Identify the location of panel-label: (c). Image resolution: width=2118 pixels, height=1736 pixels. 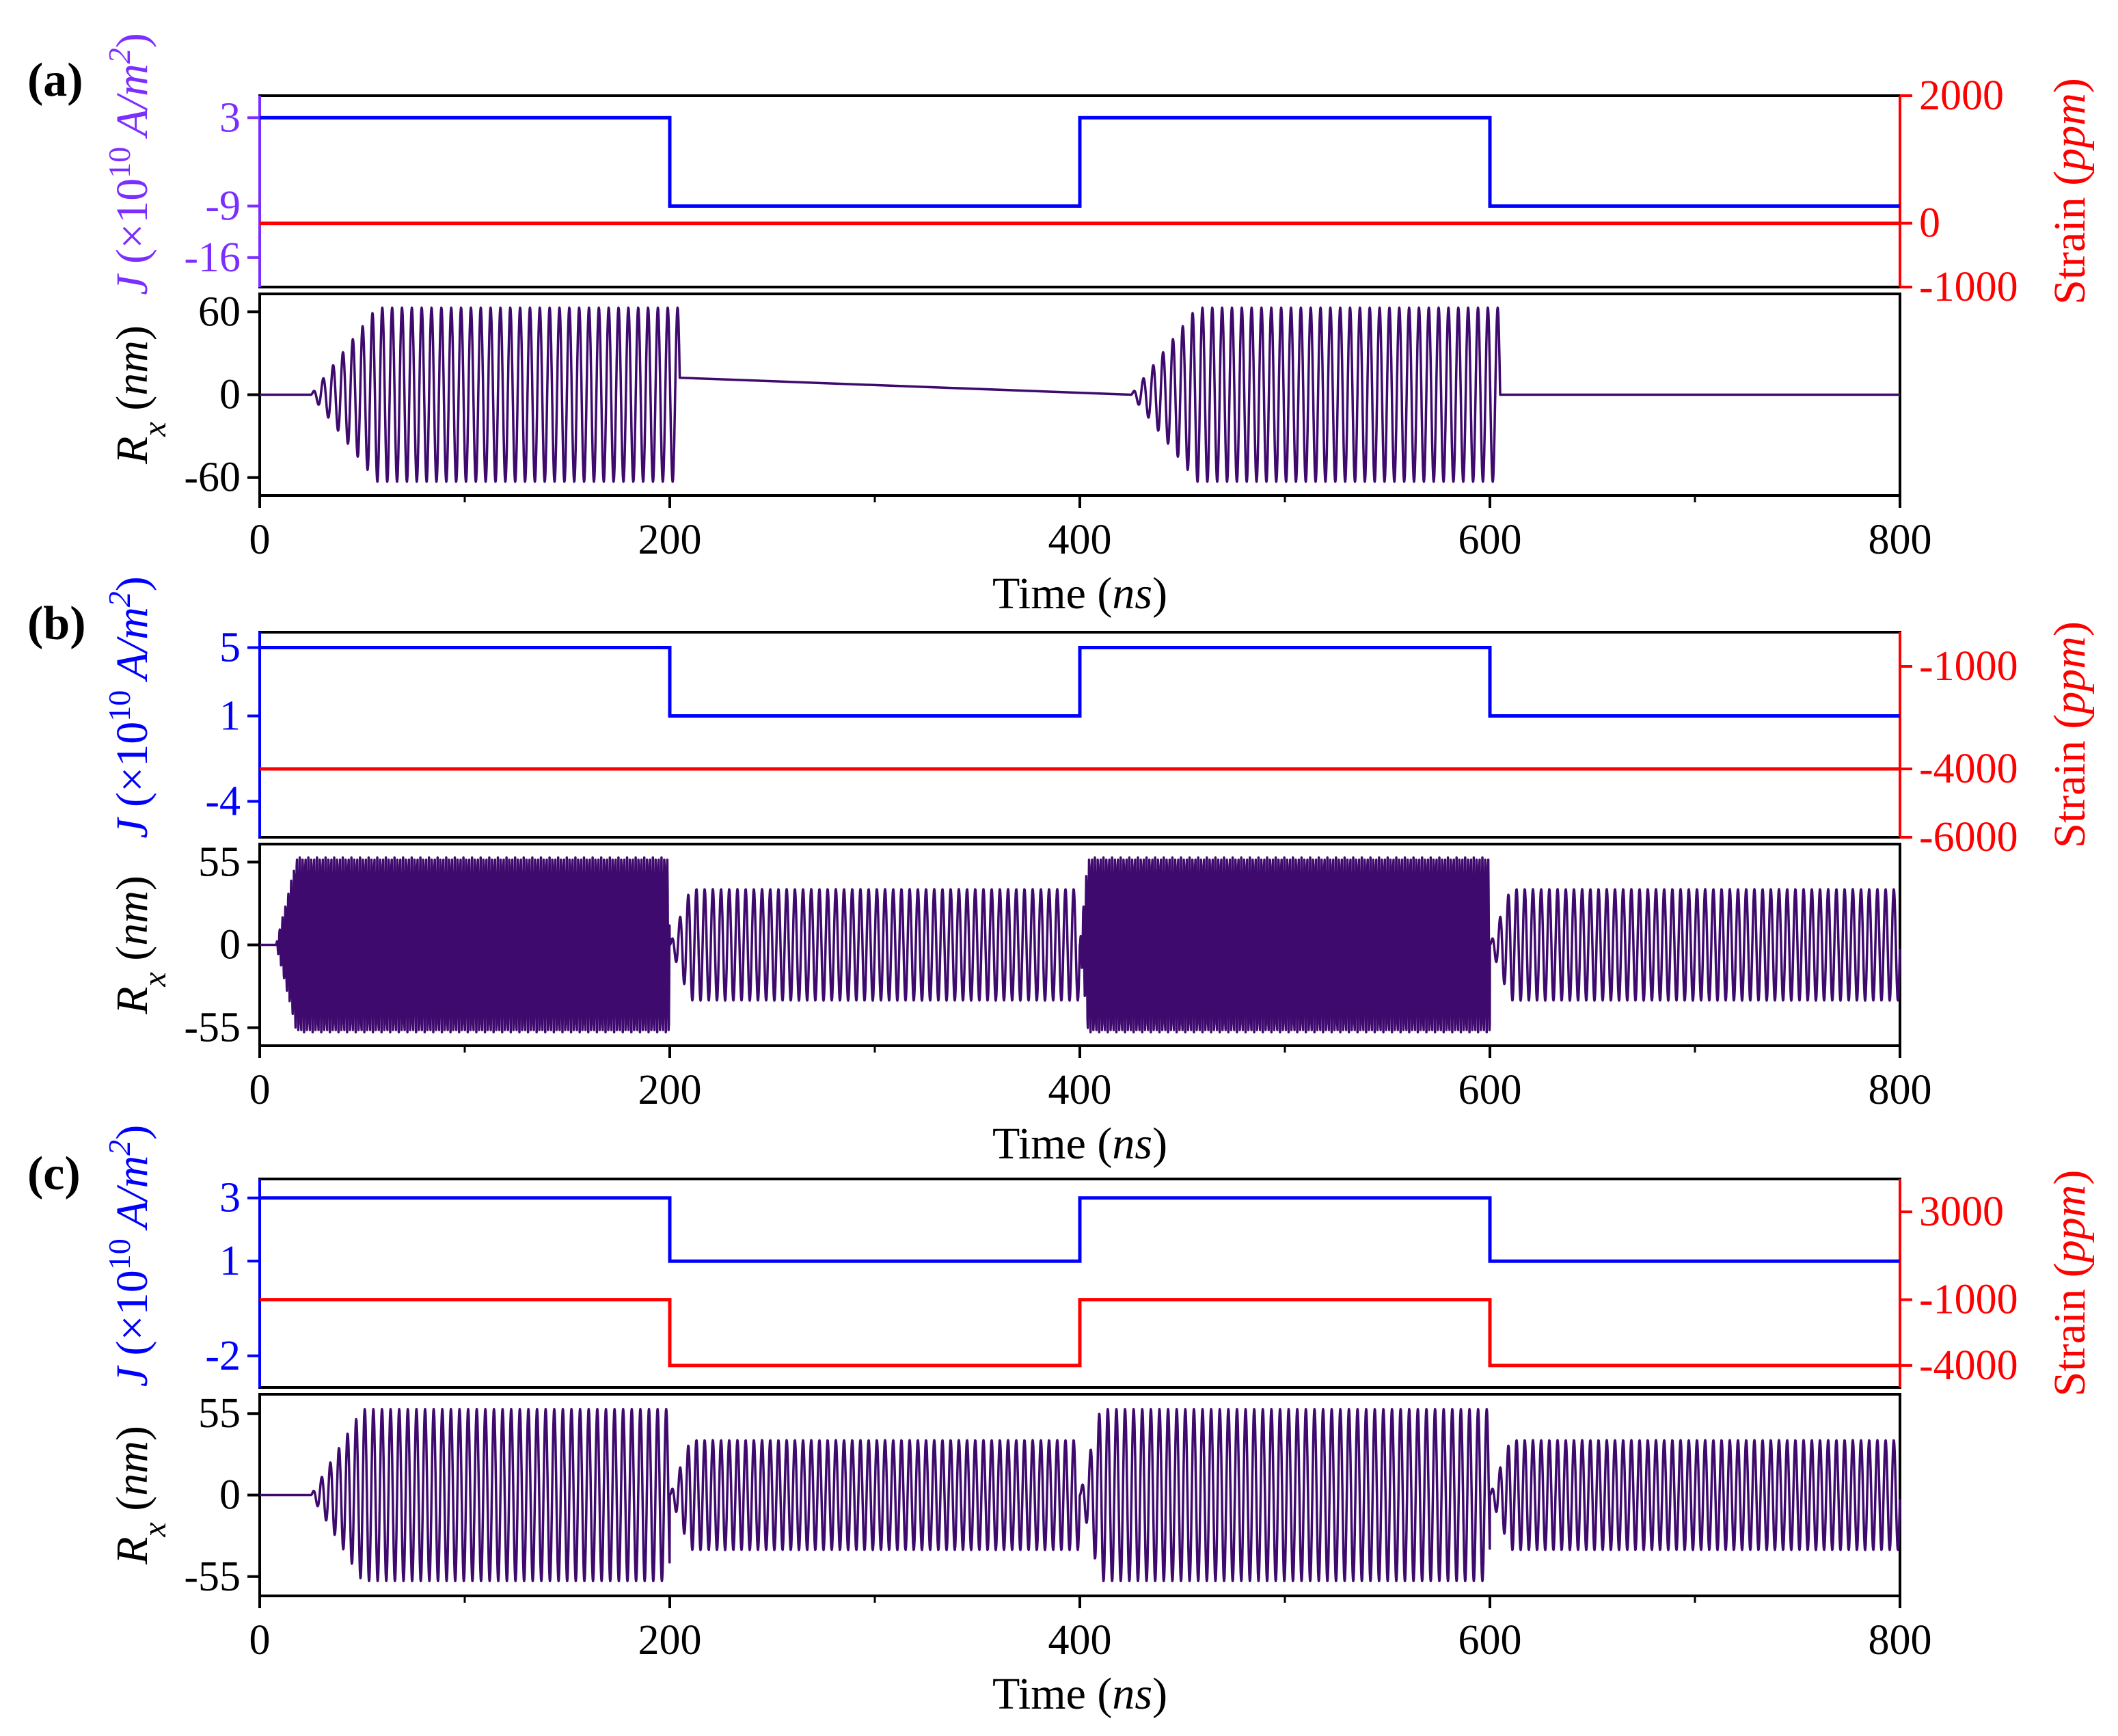
(54, 1174).